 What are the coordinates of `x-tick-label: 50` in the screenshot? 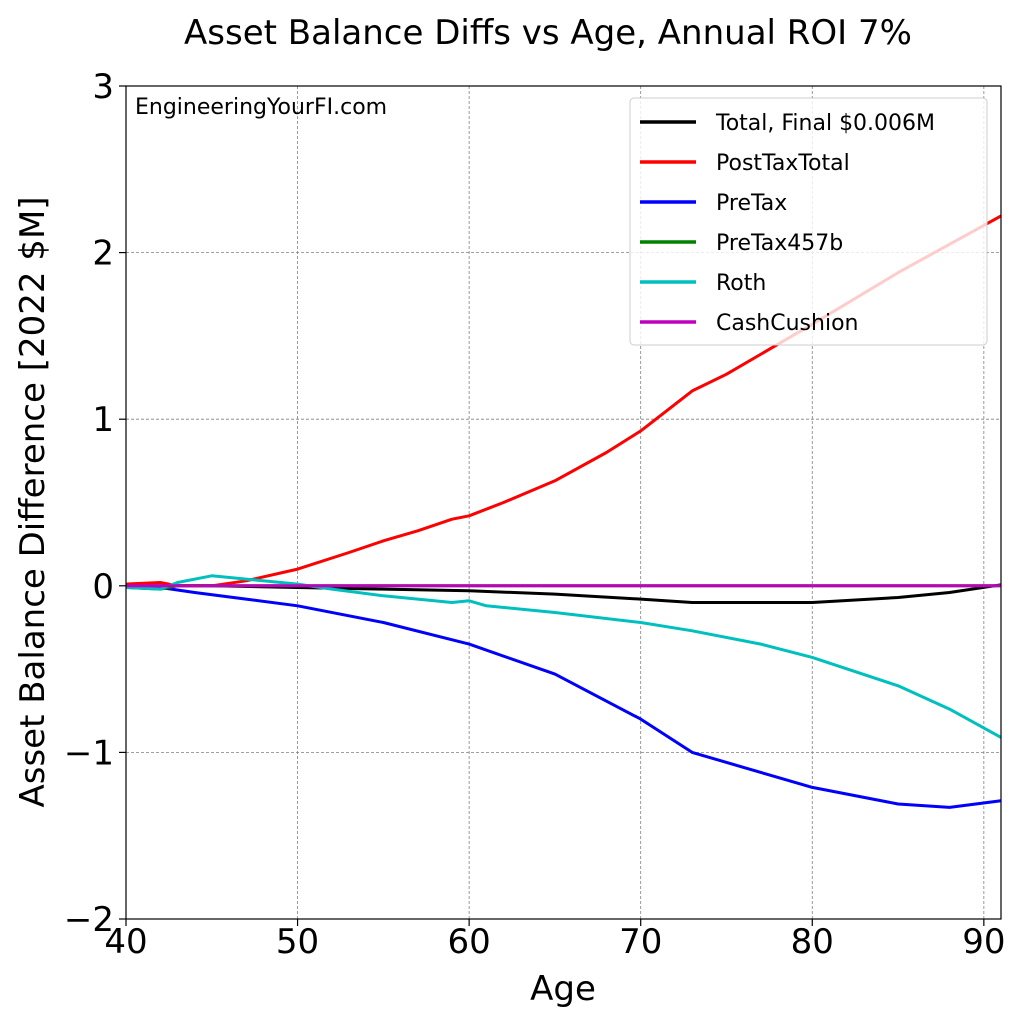 It's located at (297, 942).